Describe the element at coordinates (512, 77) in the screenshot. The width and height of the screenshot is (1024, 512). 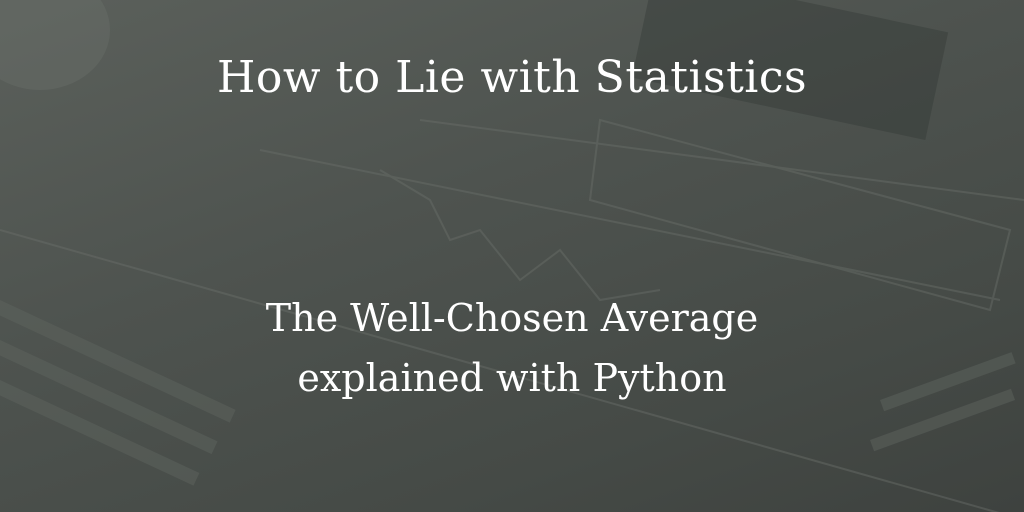
I see `title: How to Lie with Statistics` at that location.